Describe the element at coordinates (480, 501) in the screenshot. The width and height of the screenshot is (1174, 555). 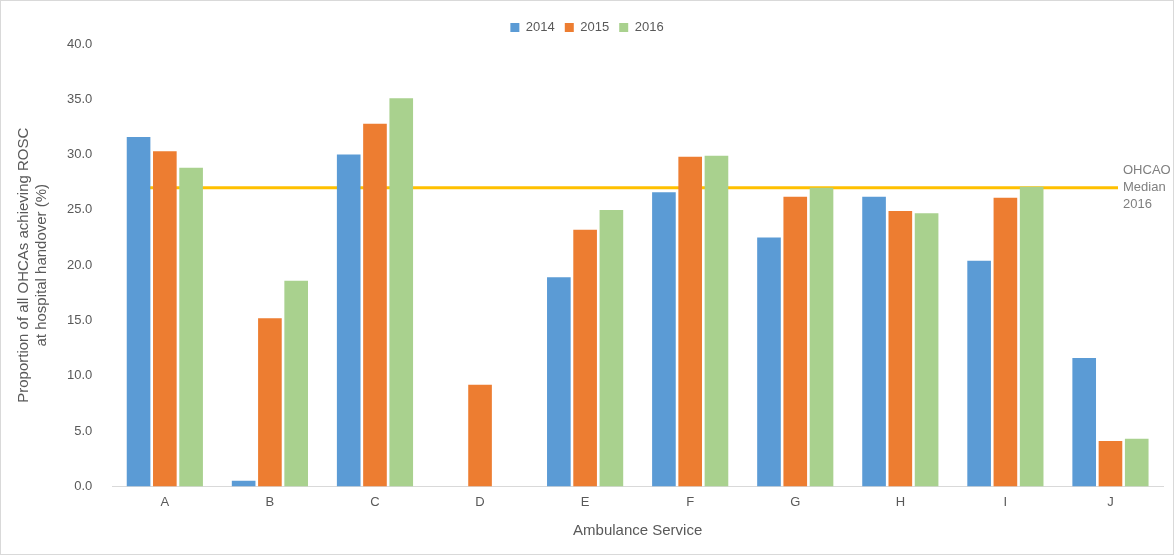
I see `x-tick-label: D` at that location.